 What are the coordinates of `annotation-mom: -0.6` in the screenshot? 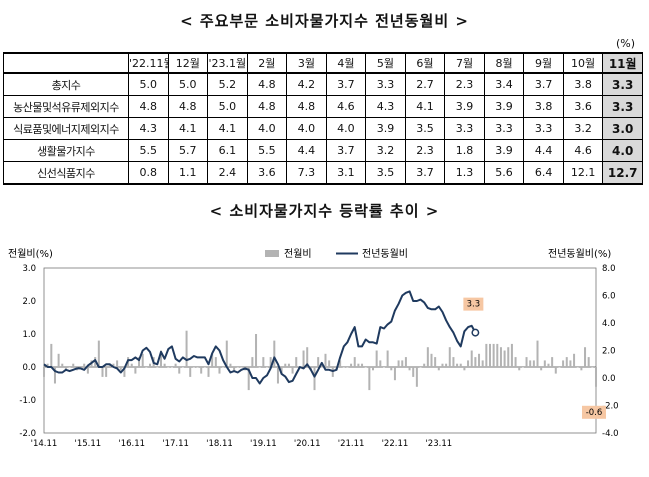 It's located at (594, 413).